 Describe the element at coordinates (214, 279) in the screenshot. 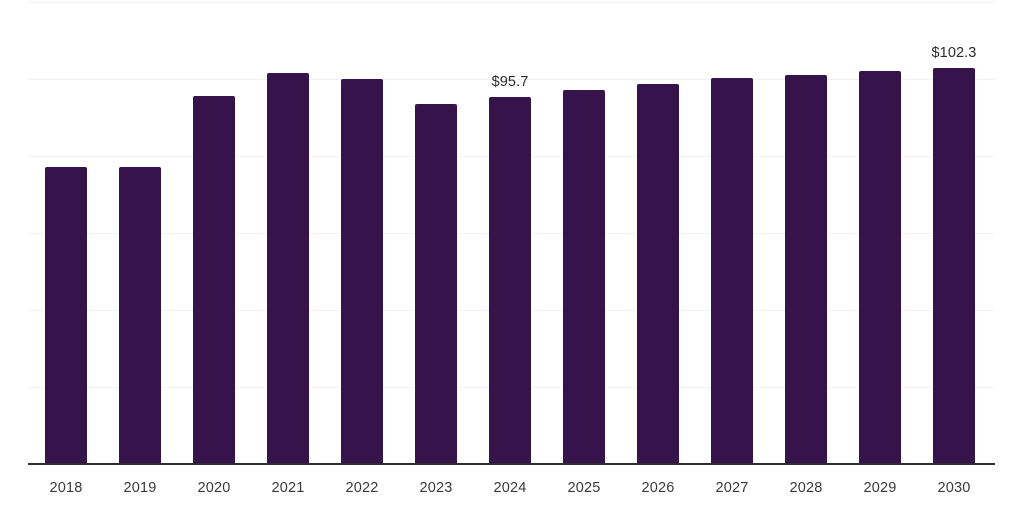

I see `bar-2020` at that location.